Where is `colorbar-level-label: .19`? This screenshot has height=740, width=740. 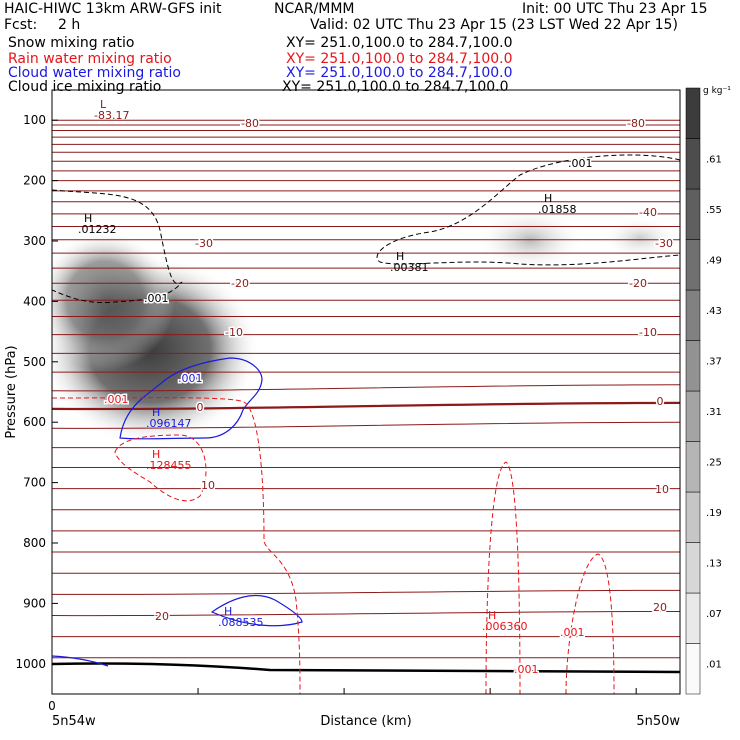 colorbar-level-label: .19 is located at coordinates (714, 513).